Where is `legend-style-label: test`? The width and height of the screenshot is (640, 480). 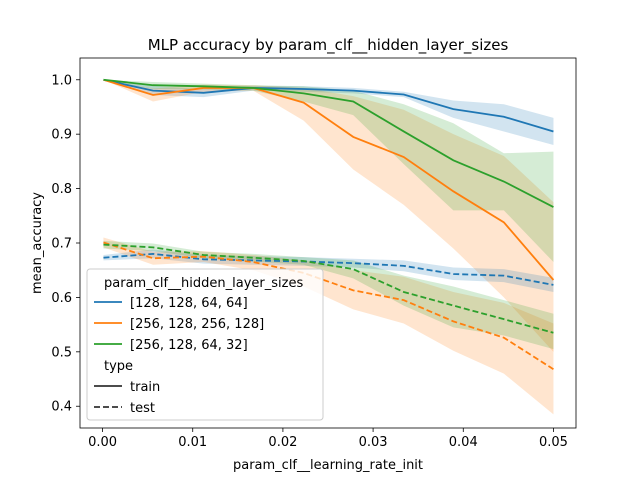 legend-style-label: test is located at coordinates (142, 408).